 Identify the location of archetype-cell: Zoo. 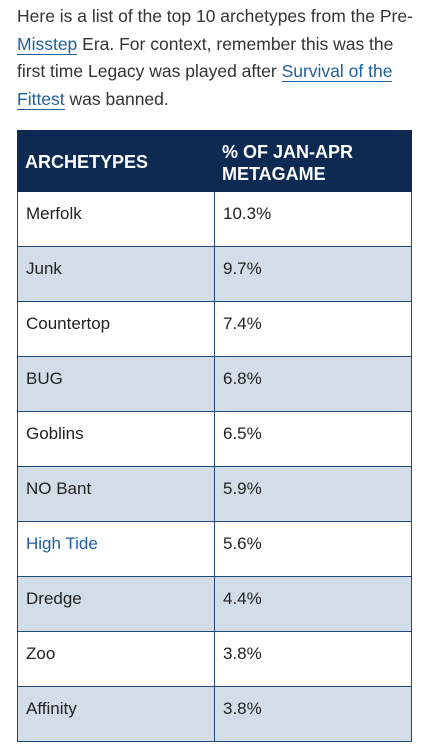
(116, 659).